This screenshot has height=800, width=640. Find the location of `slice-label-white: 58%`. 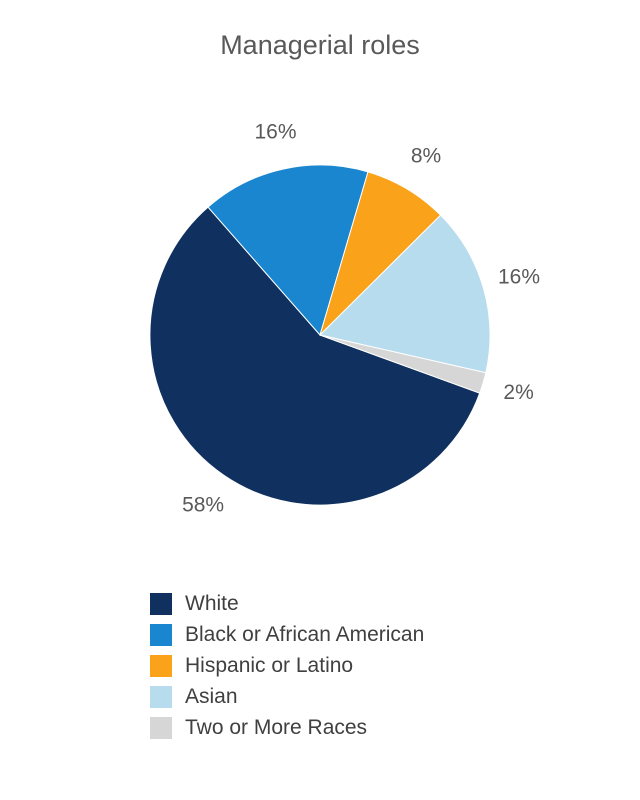

slice-label-white: 58% is located at coordinates (203, 504).